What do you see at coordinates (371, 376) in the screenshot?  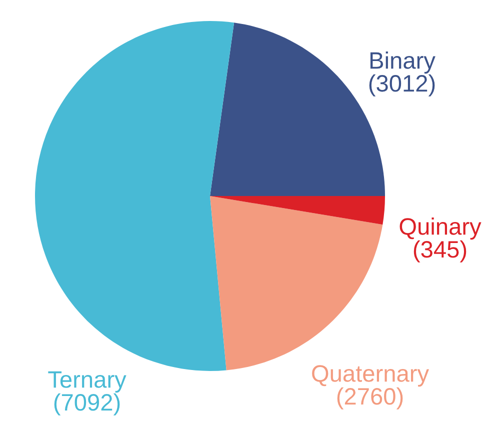 I see `slice-label: Quaternary` at bounding box center [371, 376].